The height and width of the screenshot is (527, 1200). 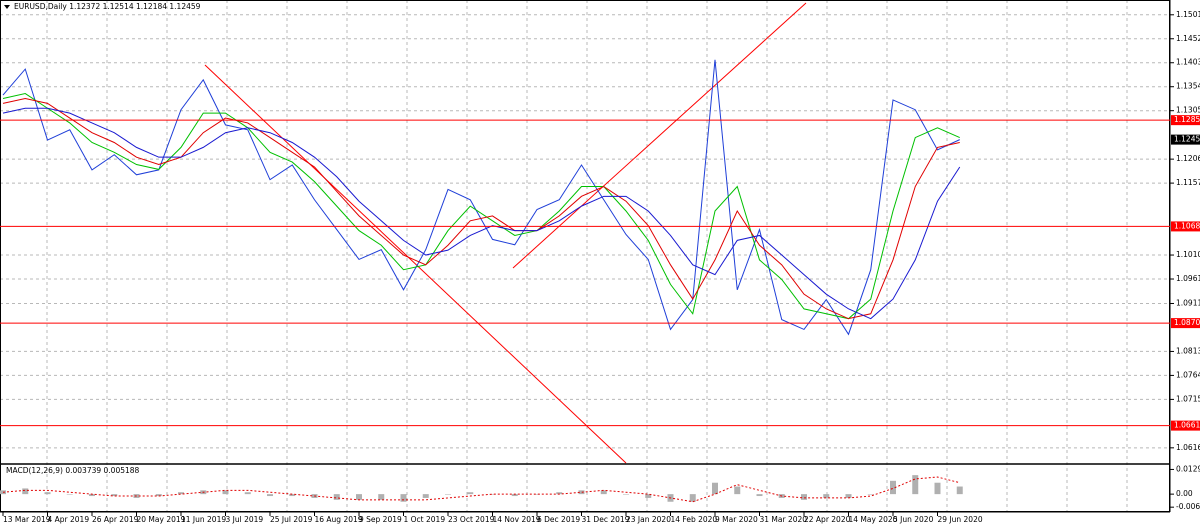 I want to click on macd-title: MACD(12,26,9) 0.003739 0.005188, so click(x=73, y=470).